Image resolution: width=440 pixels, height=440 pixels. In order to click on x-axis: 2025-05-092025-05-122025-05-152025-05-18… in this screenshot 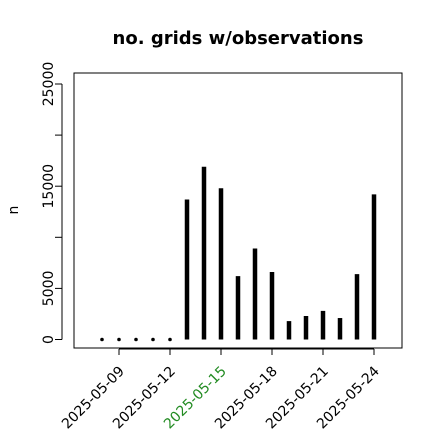, I will do `click(221, 390)`.